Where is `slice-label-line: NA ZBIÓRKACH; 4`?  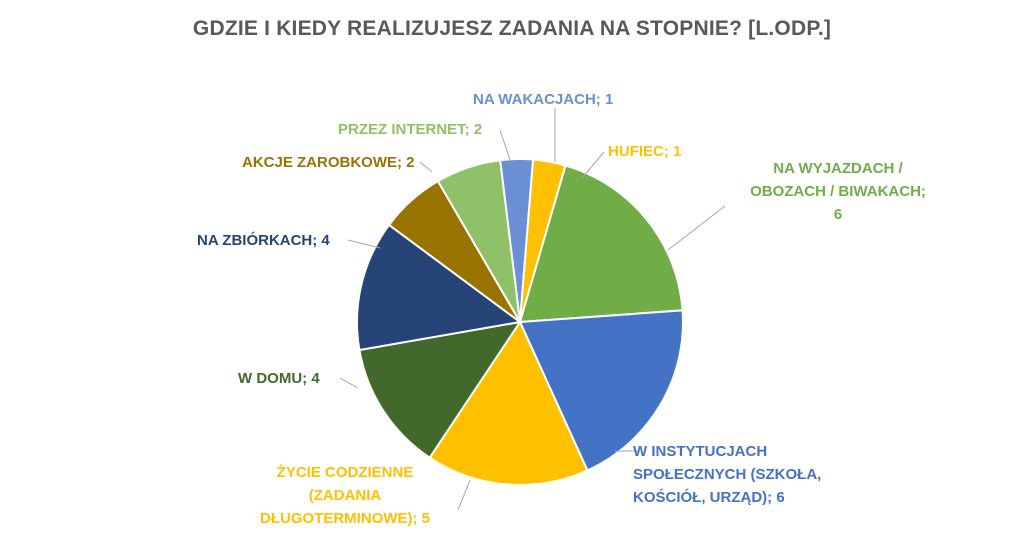 slice-label-line: NA ZBIÓRKACH; 4 is located at coordinates (263, 240).